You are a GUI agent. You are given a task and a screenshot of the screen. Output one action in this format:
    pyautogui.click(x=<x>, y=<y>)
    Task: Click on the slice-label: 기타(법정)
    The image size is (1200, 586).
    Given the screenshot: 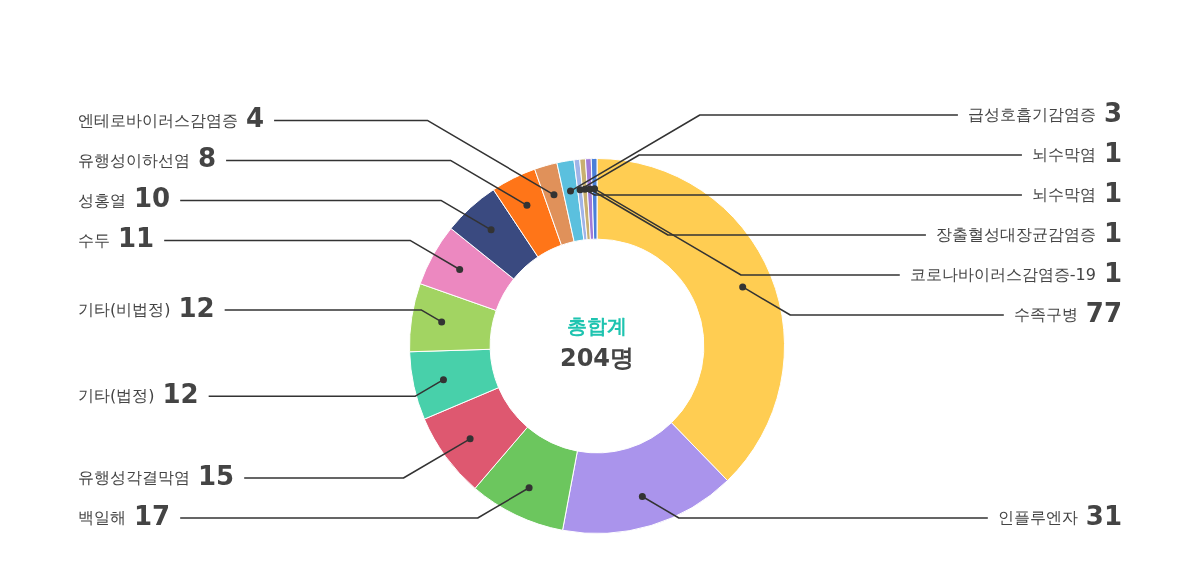 What is the action you would take?
    pyautogui.click(x=116, y=396)
    